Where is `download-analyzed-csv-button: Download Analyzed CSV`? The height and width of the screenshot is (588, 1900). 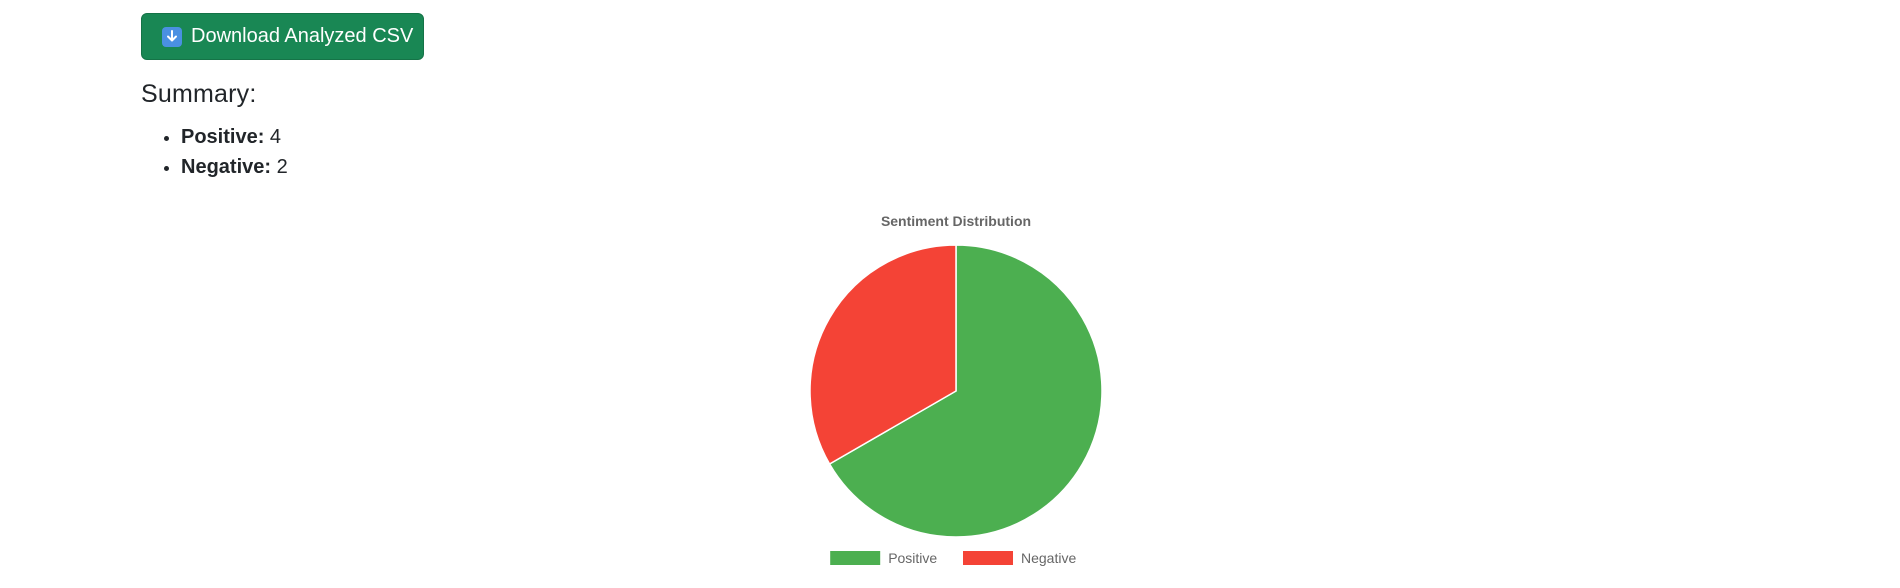
download-analyzed-csv-button: Download Analyzed CSV is located at coordinates (282, 36).